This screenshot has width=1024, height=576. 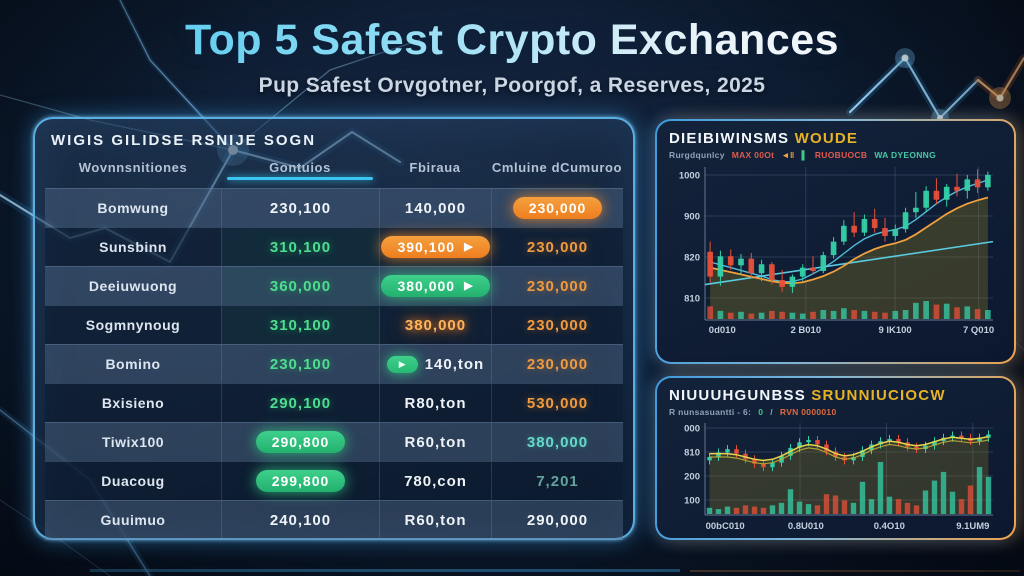 What do you see at coordinates (804, 155) in the screenshot?
I see `legend-item: ▌` at bounding box center [804, 155].